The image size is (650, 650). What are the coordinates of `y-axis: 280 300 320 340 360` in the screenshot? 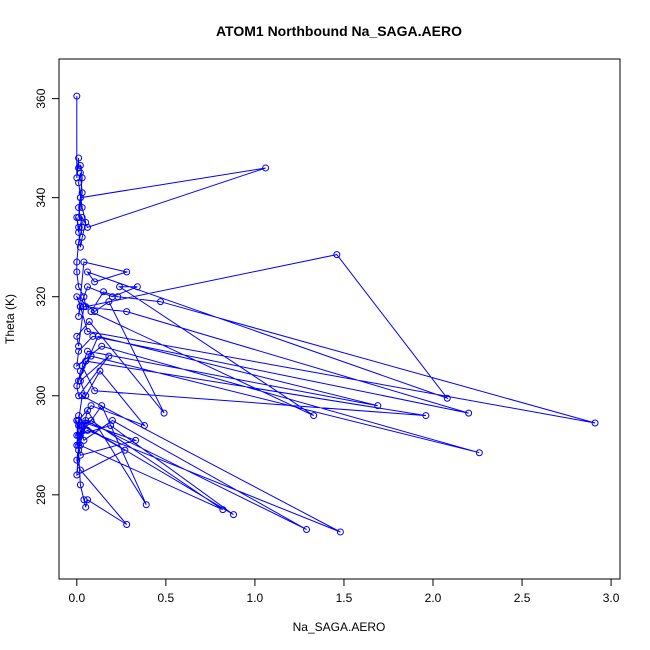 It's located at (47, 296).